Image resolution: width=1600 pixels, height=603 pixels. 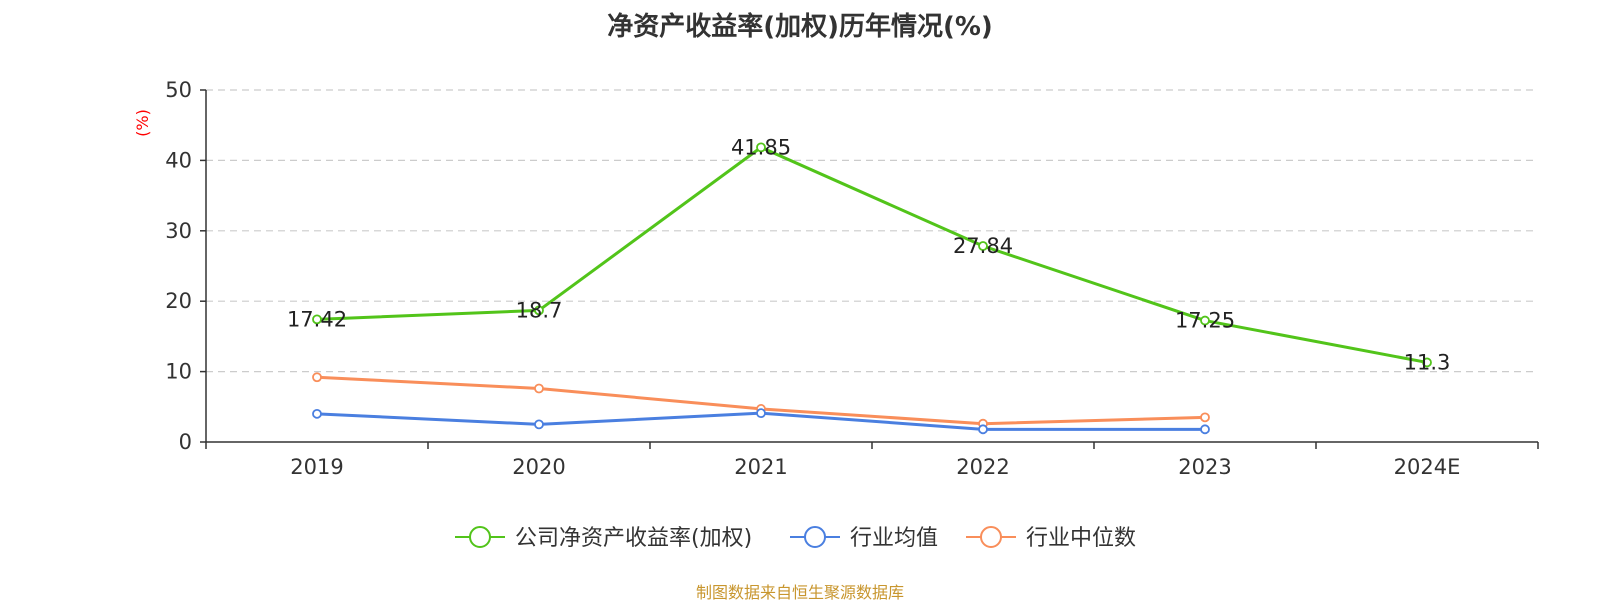 I want to click on legend: 公司净资产收益率(加权) 行业均值 行业中位数, so click(x=795, y=538).